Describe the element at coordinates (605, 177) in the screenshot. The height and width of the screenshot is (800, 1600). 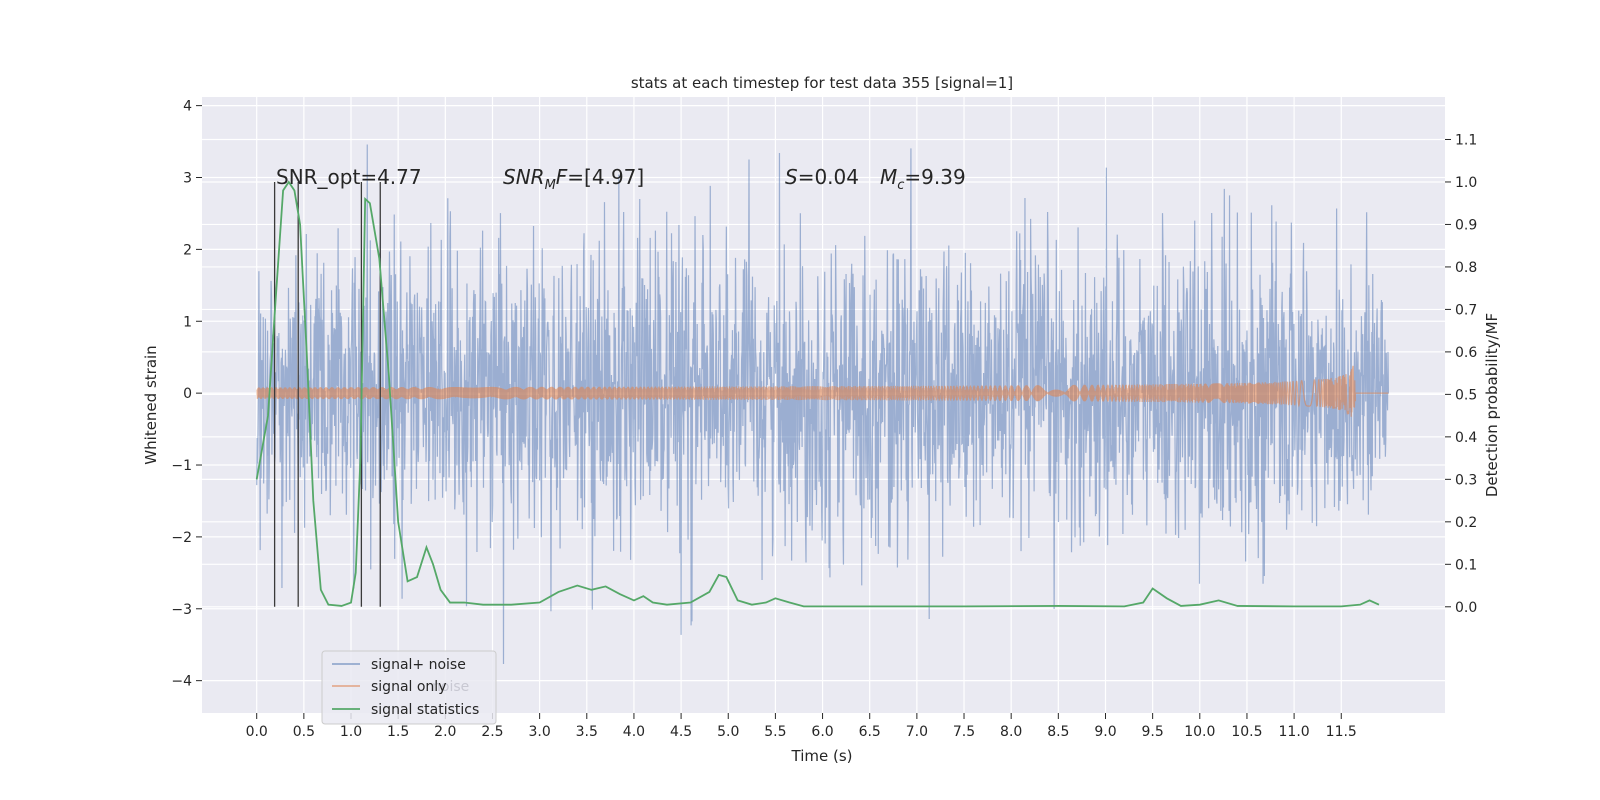
I see `annotation-snr-mf-value: =[4.97]` at that location.